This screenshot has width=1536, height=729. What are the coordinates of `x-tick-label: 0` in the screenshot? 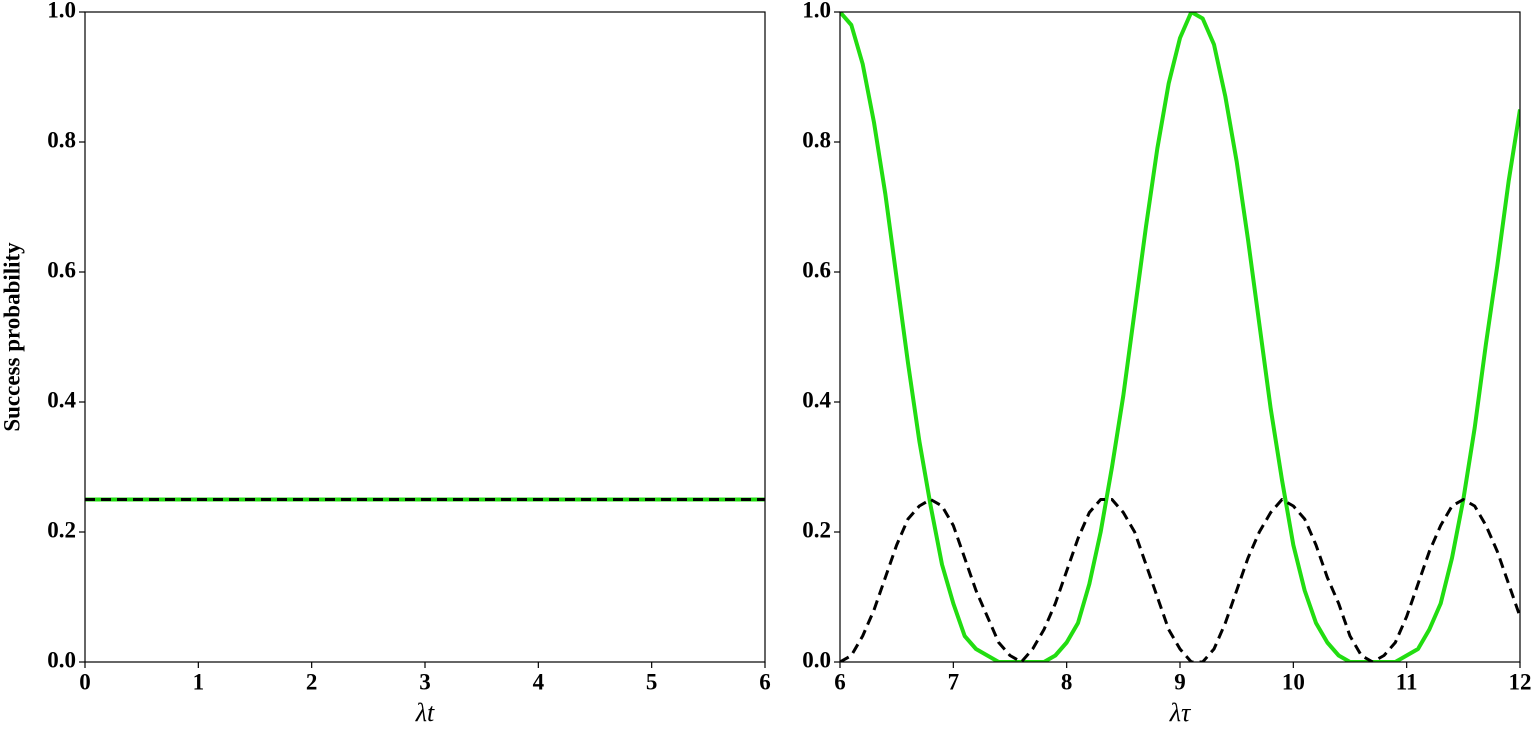 It's located at (85, 681).